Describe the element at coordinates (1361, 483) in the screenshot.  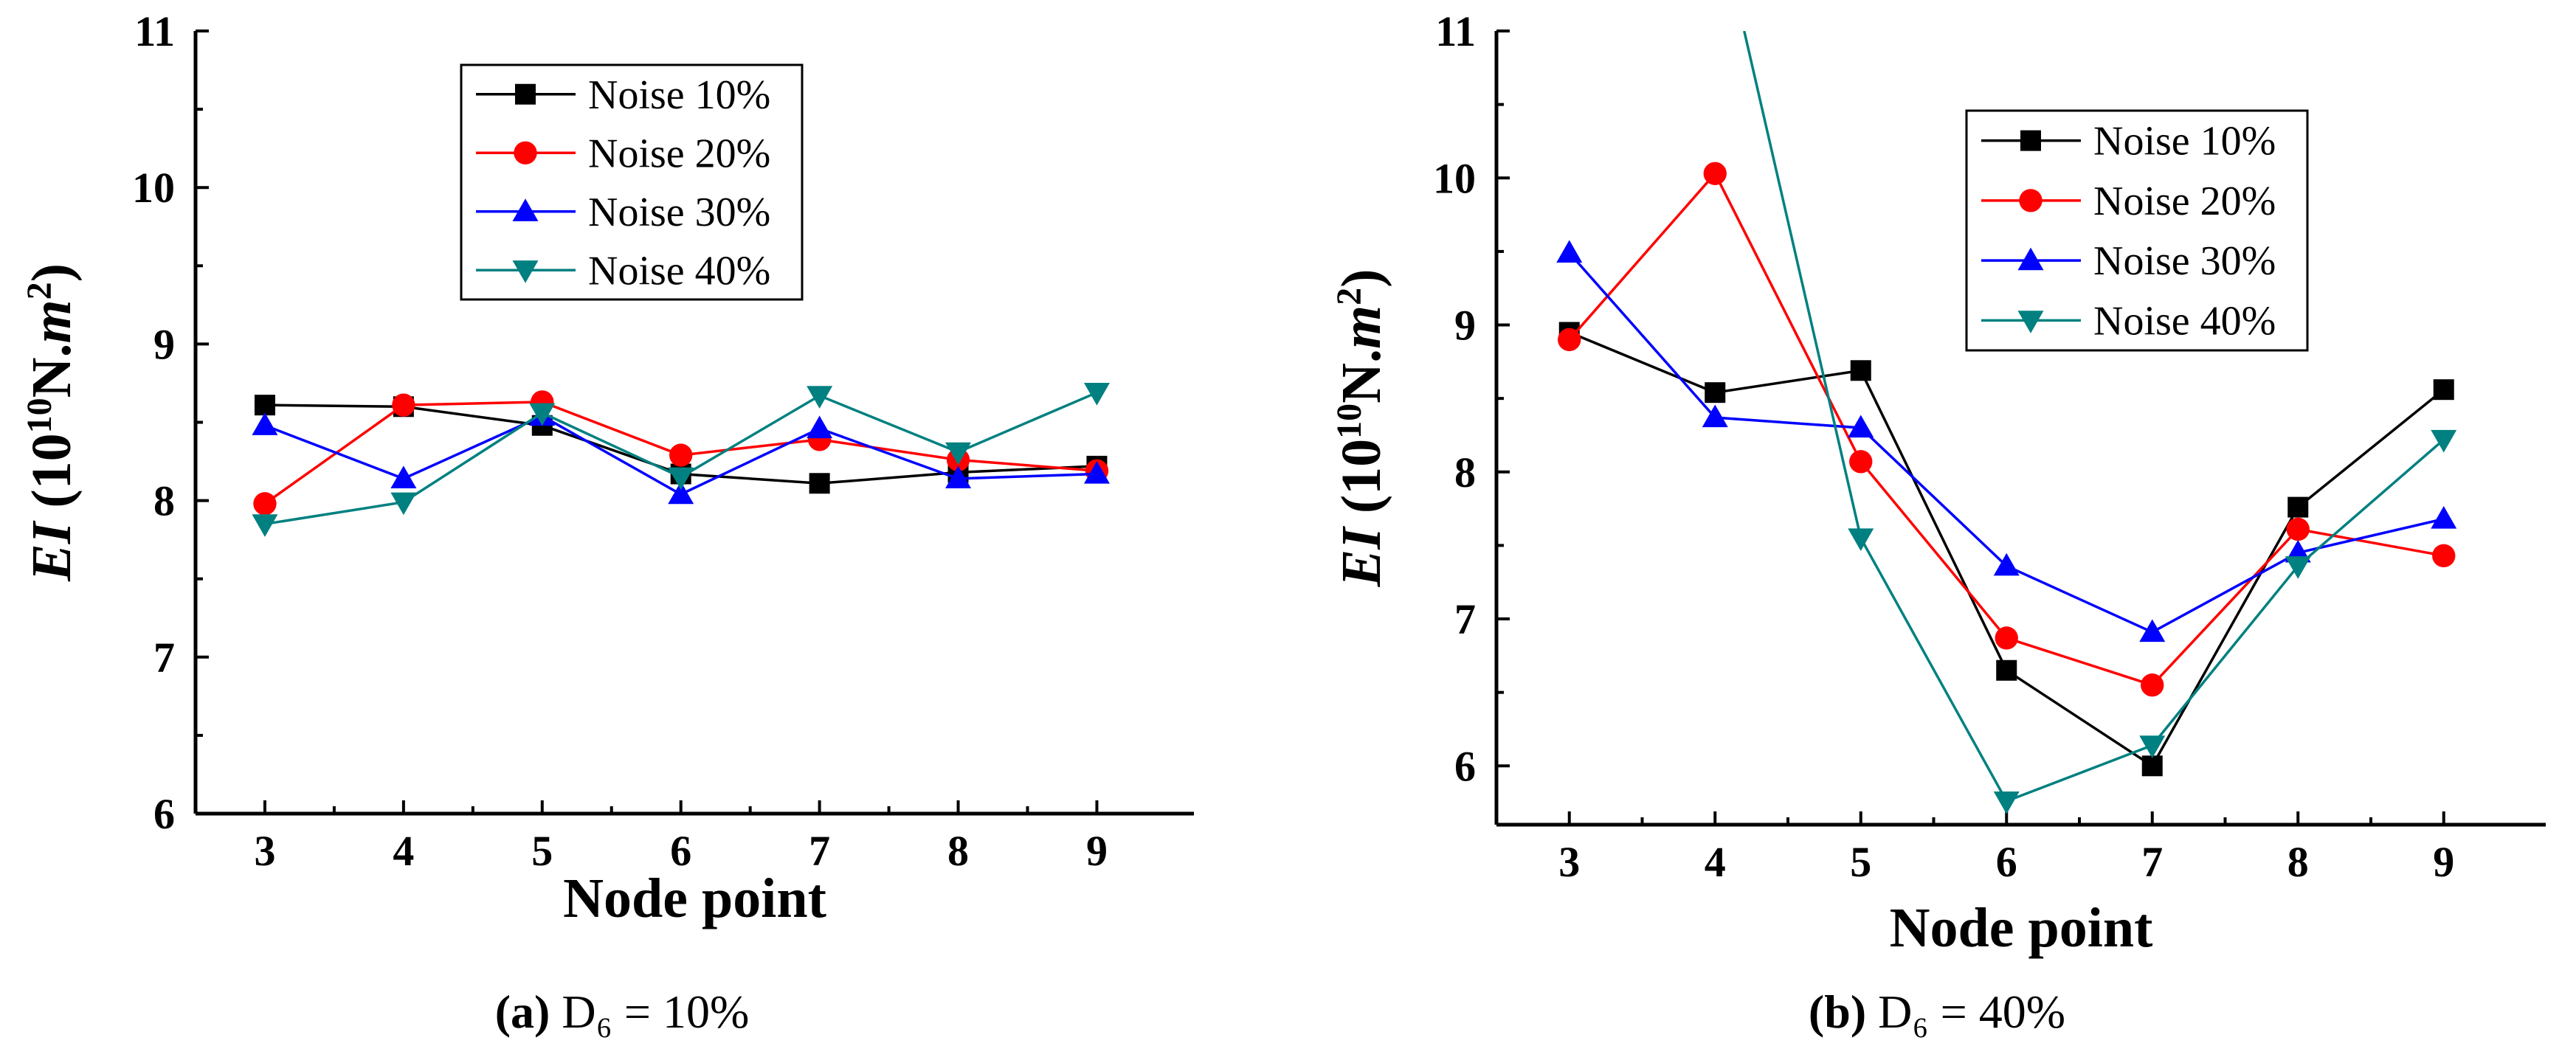
I see `text-part: (10` at that location.